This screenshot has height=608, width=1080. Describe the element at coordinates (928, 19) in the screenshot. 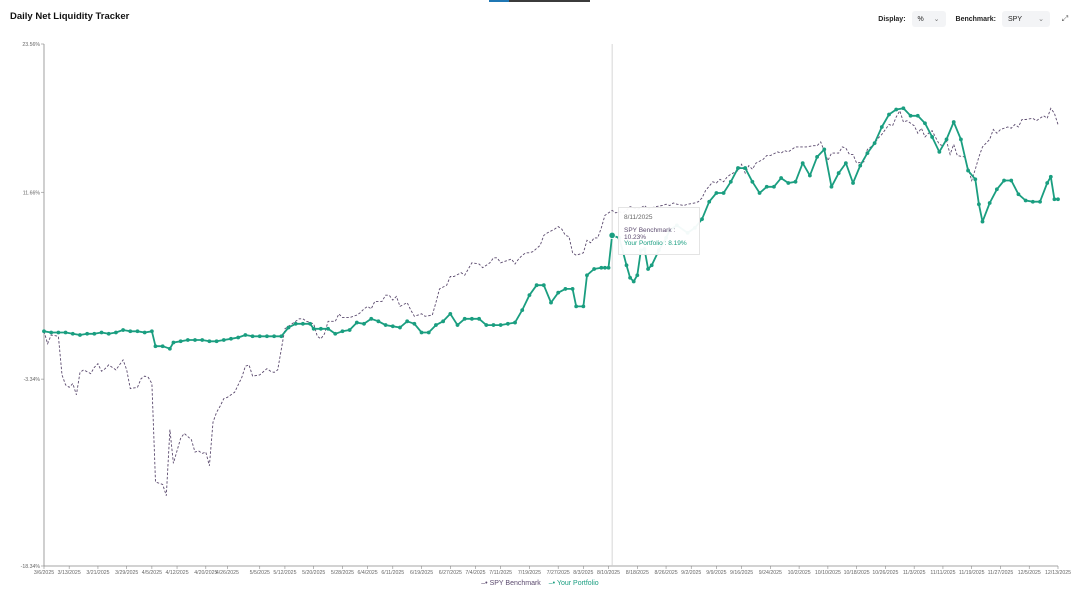

I see `display-select: % ⌄` at that location.